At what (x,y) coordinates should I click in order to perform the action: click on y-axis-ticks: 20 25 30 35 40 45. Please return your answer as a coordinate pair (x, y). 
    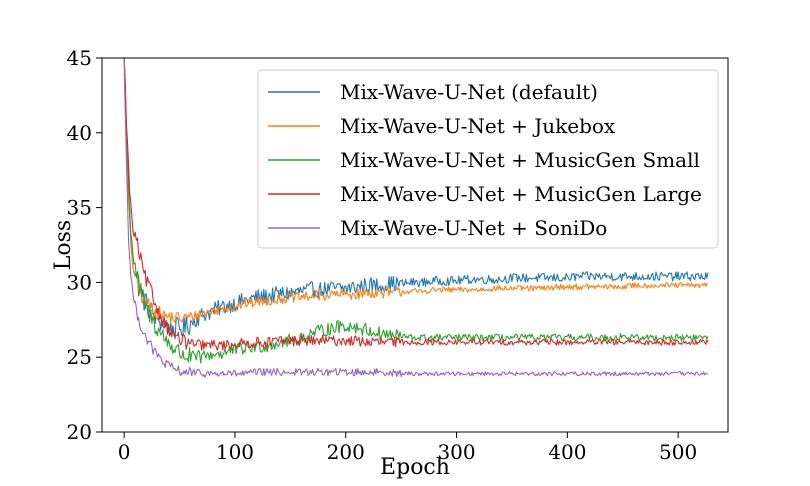
    Looking at the image, I should click on (84, 245).